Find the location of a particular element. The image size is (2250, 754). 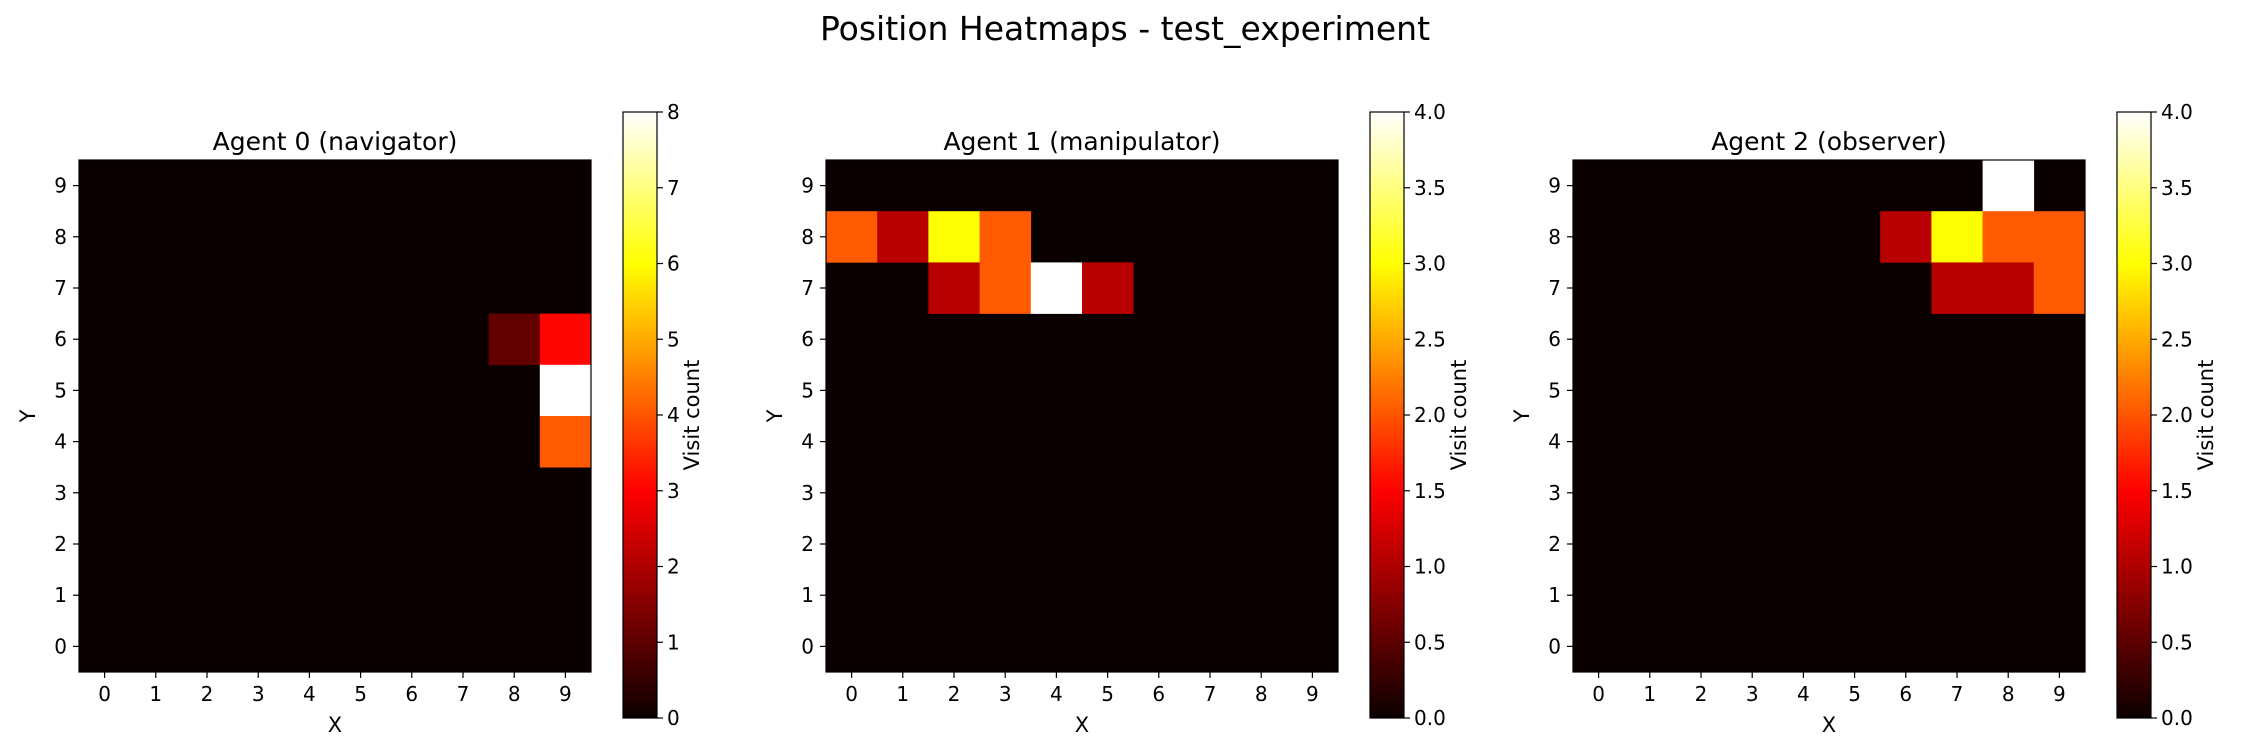

colorbar-tick-label: 1.0 is located at coordinates (1430, 567).